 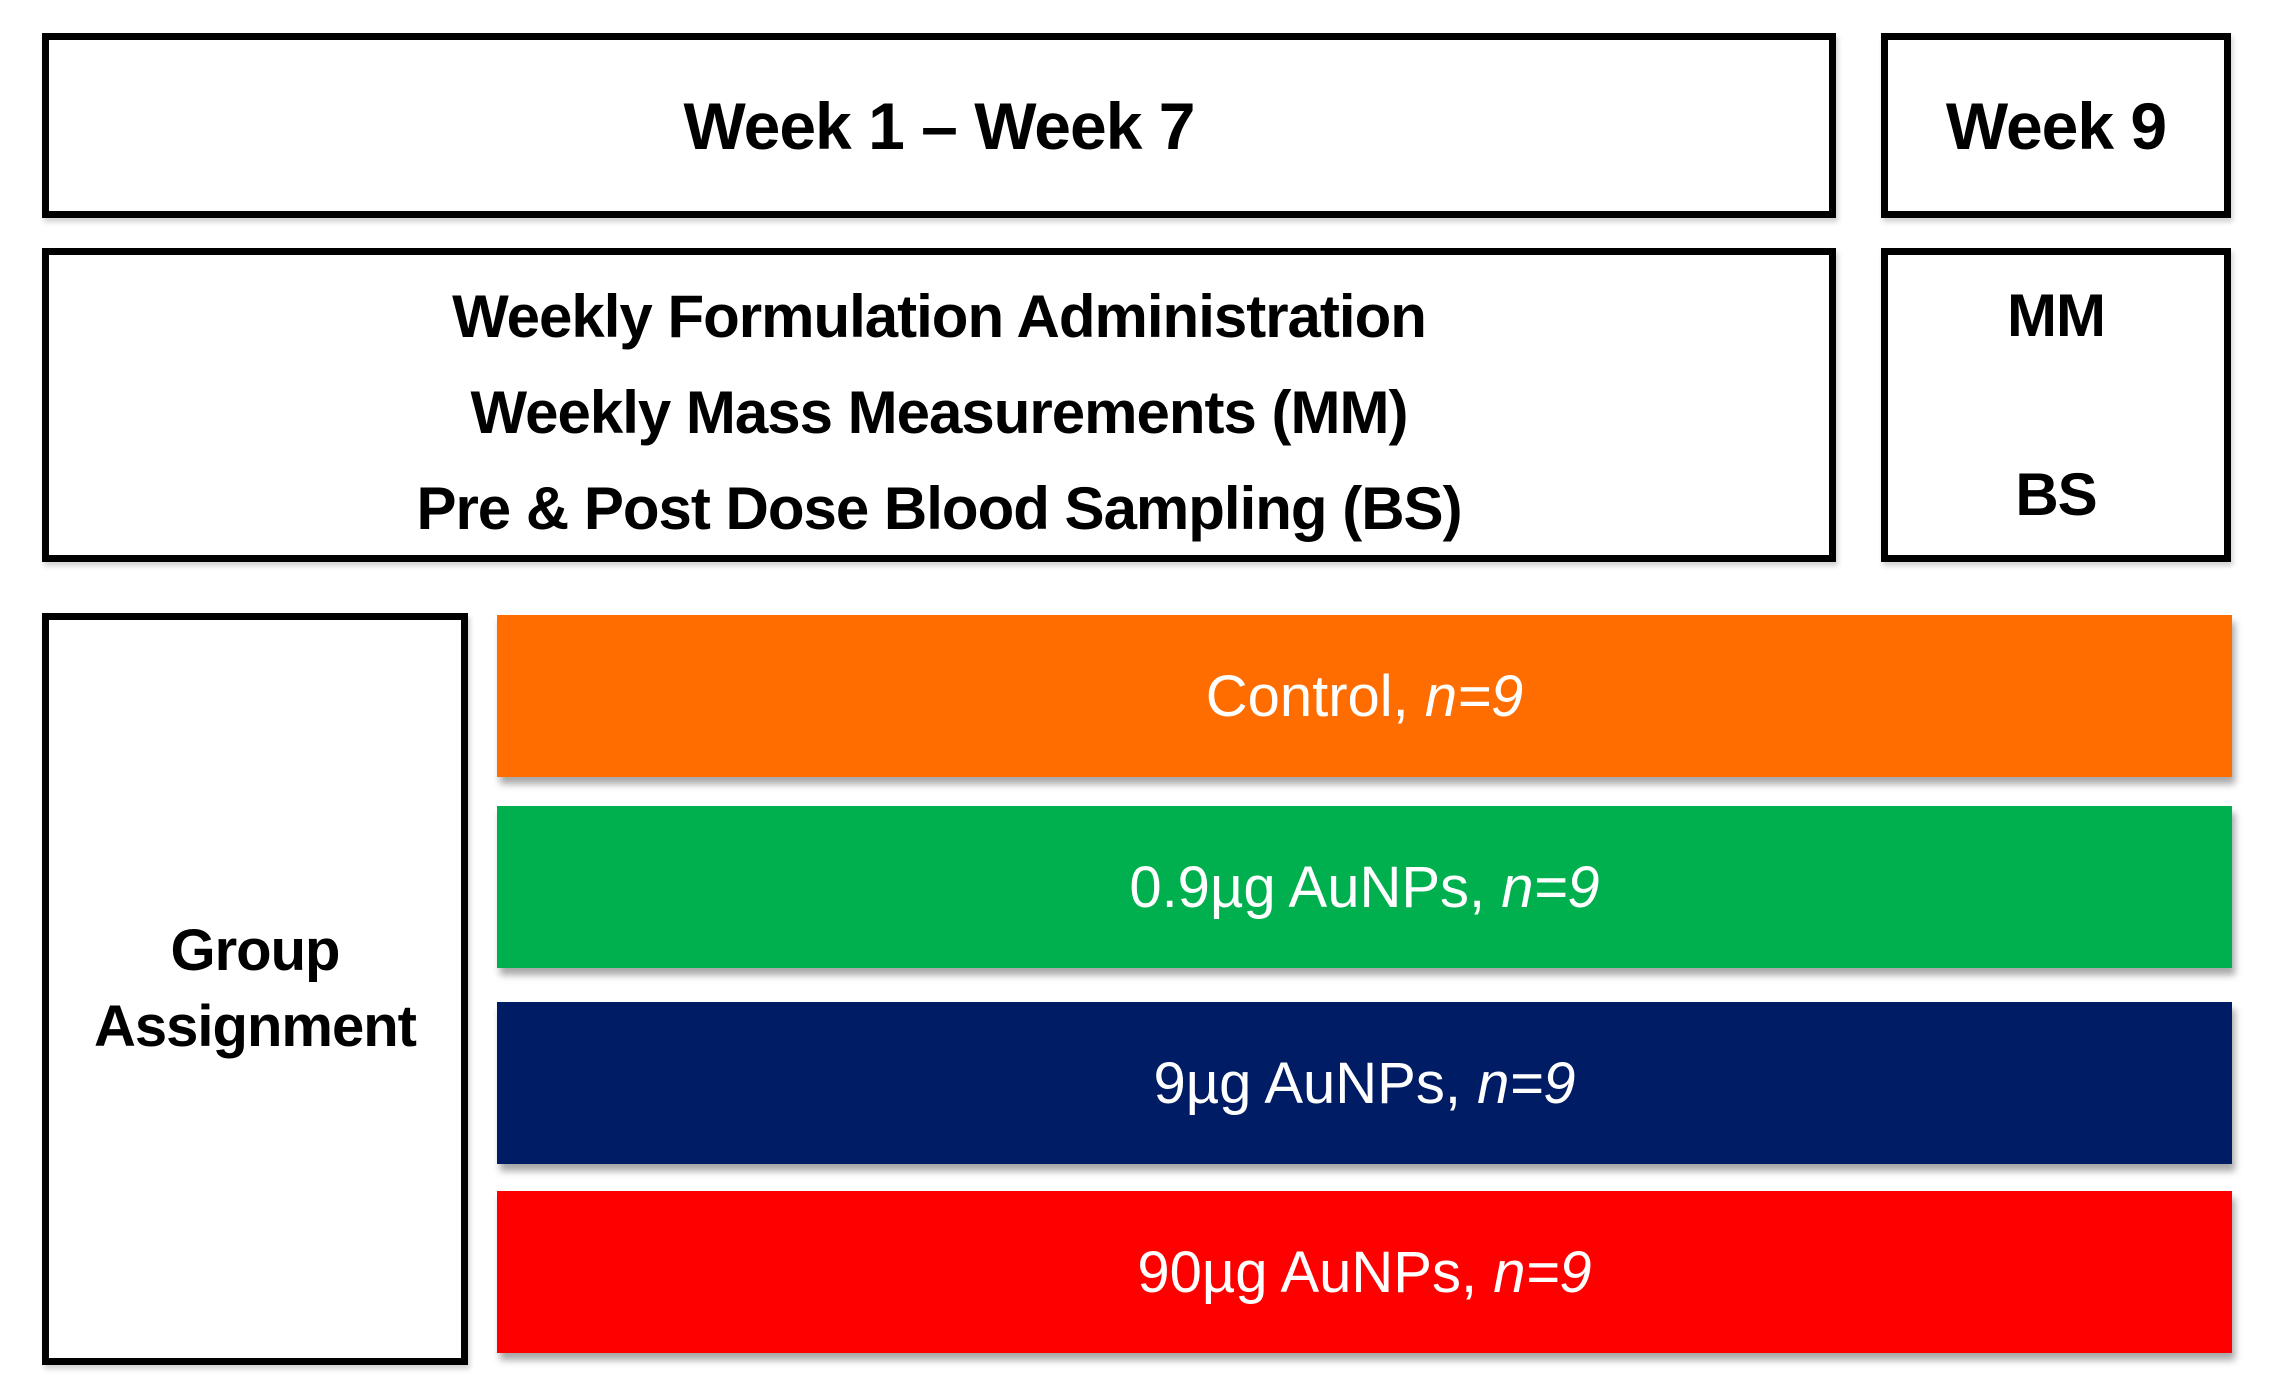 What do you see at coordinates (1315, 1272) in the screenshot?
I see `group-bar-90ug-text: 90µg AuNPs,` at bounding box center [1315, 1272].